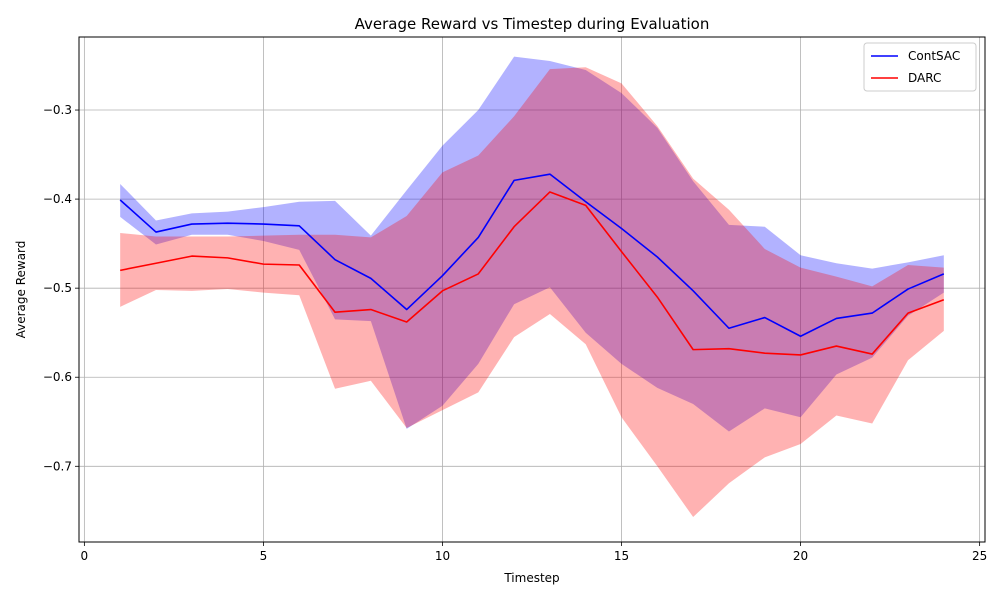 This screenshot has width=1000, height=600. What do you see at coordinates (531, 578) in the screenshot?
I see `x-axis-label: Timestep` at bounding box center [531, 578].